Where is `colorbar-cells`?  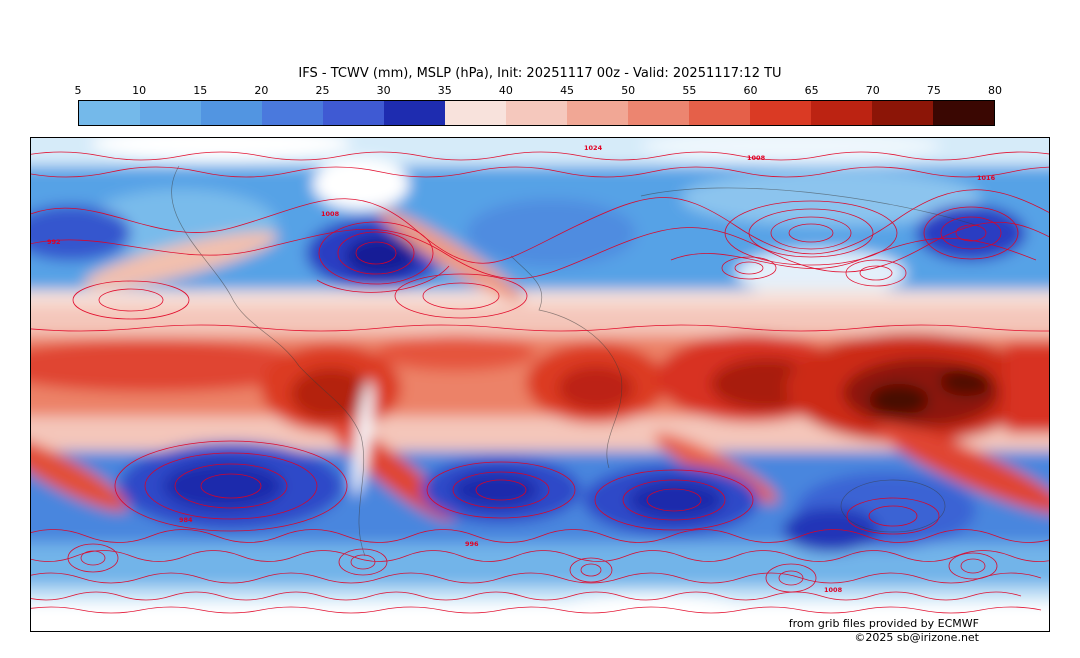
colorbar-cells is located at coordinates (536, 113).